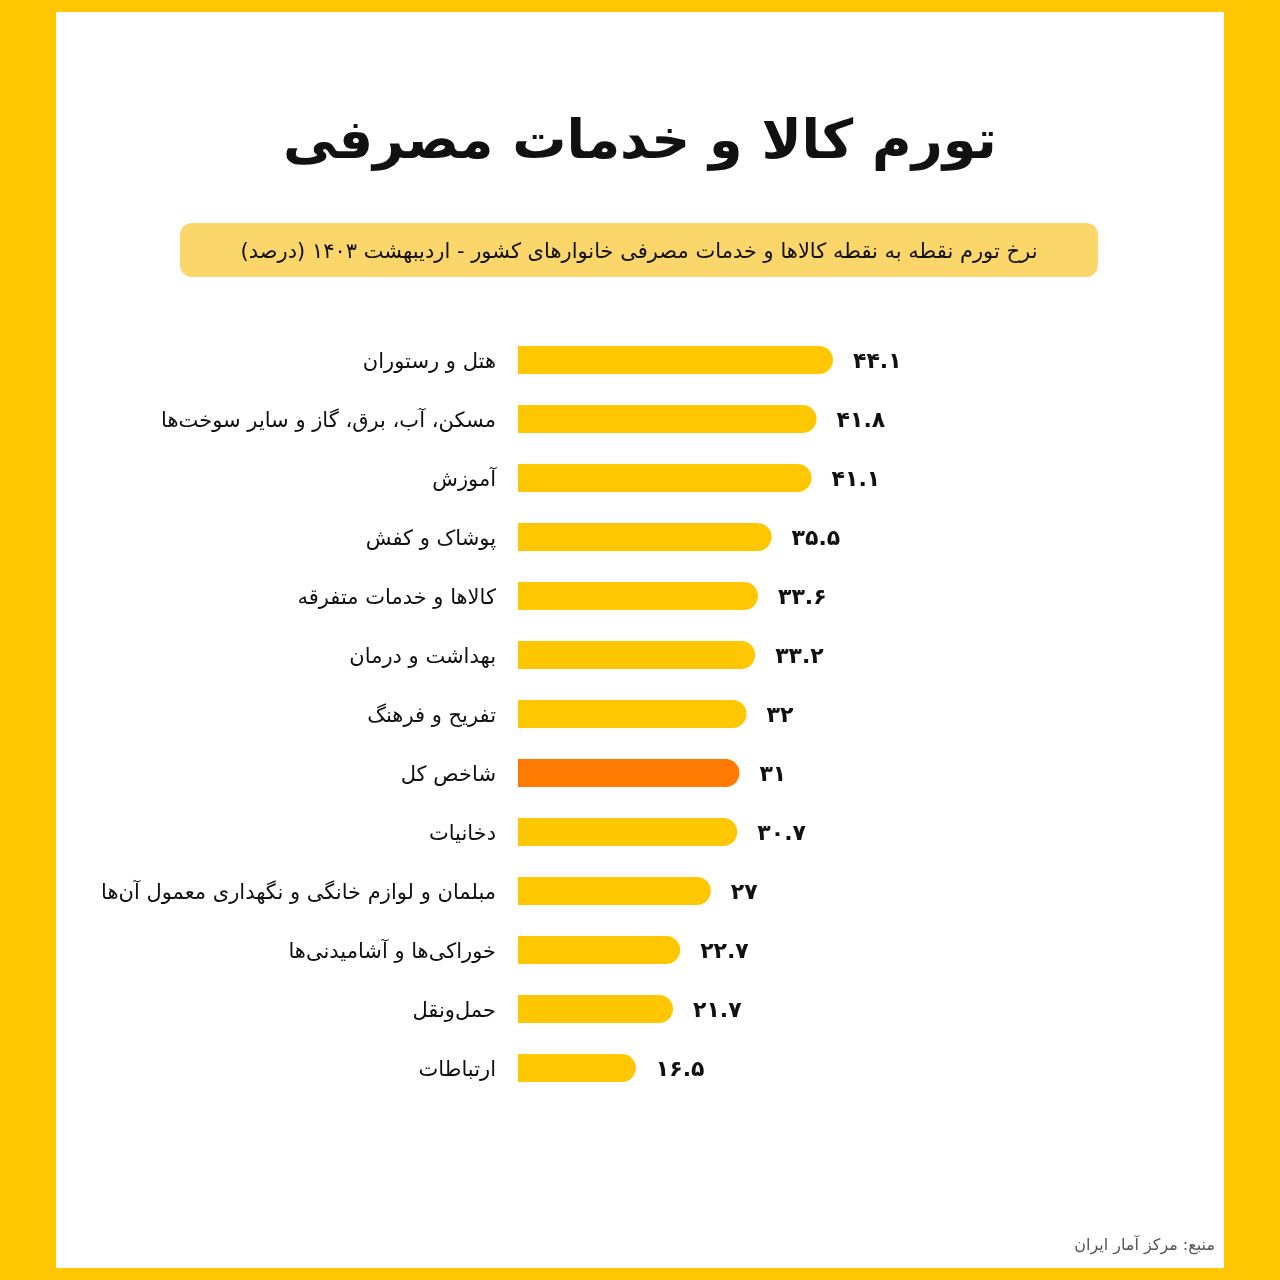 Image resolution: width=1280 pixels, height=1280 pixels. Describe the element at coordinates (877, 360) in the screenshot. I see `data-label: ۴۴.۱` at that location.